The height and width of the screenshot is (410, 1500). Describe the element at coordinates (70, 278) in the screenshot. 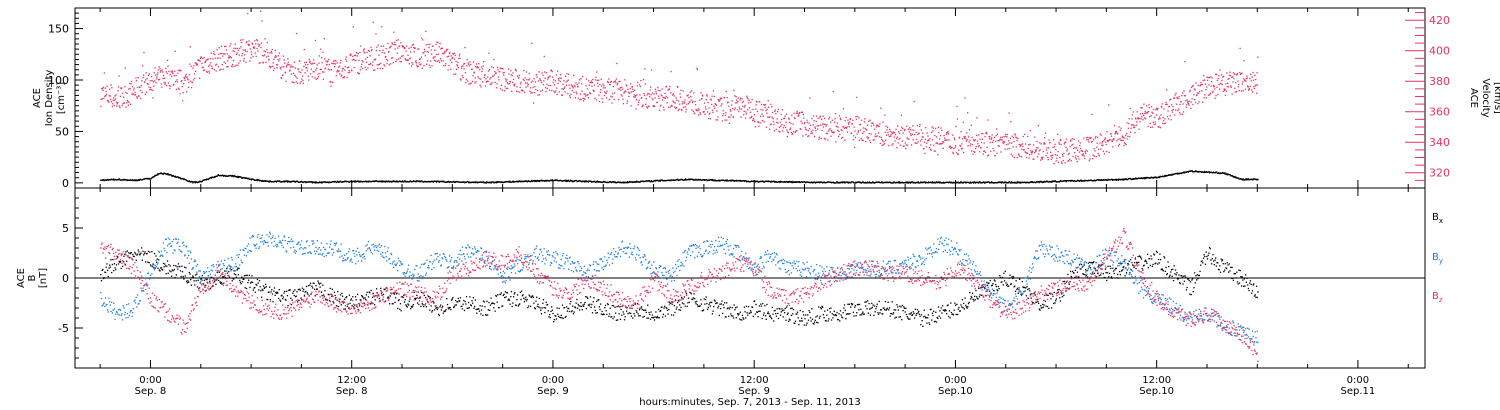

I see `bfield-axis-ticks: -505` at that location.